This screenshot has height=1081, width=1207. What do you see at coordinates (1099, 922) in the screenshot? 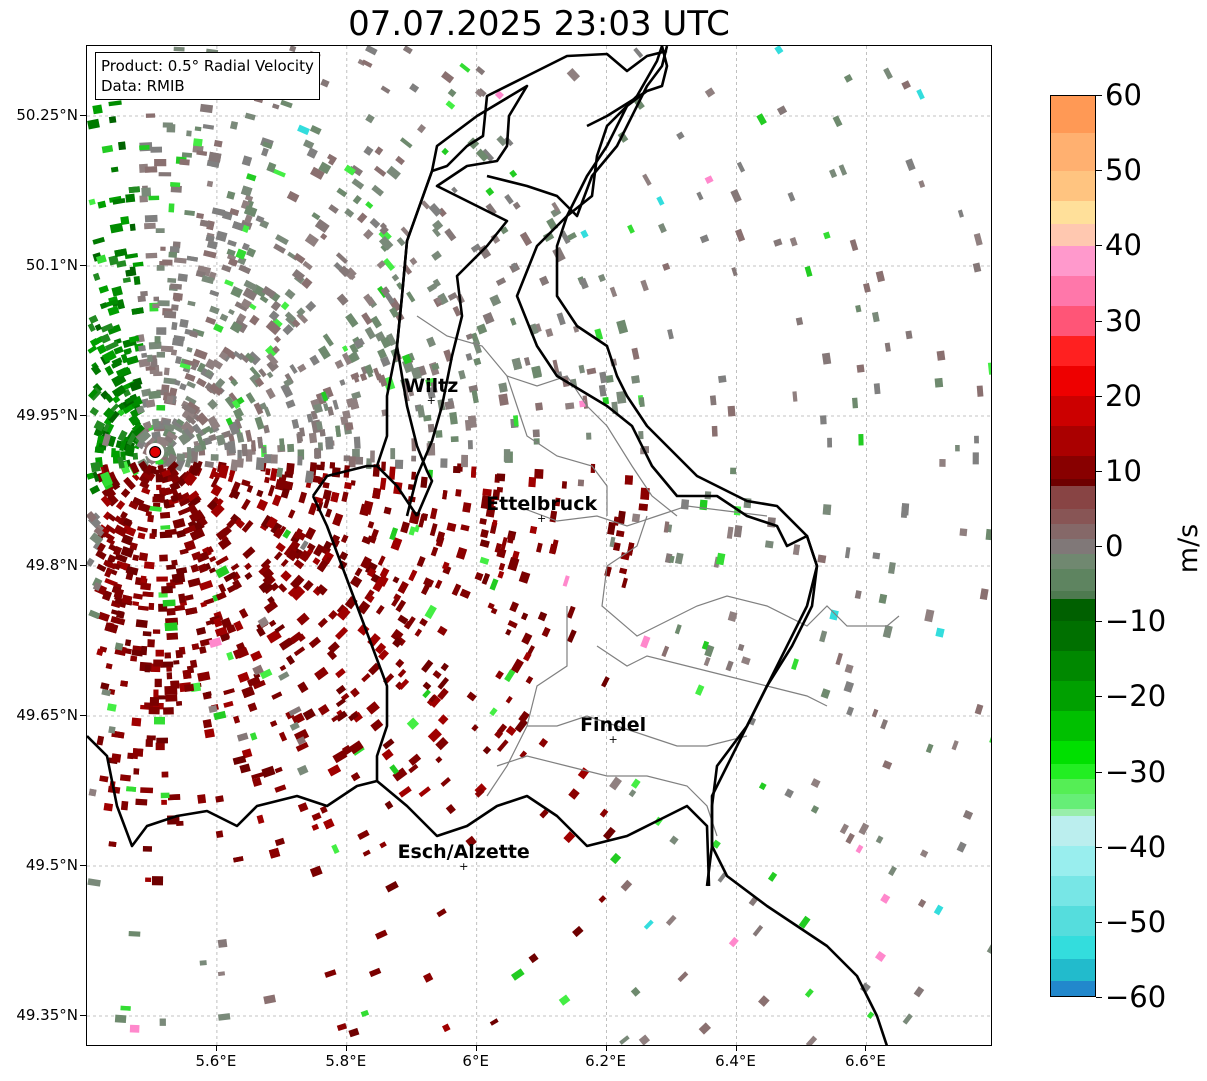
I see `colorbar-tick-mark` at bounding box center [1099, 922].